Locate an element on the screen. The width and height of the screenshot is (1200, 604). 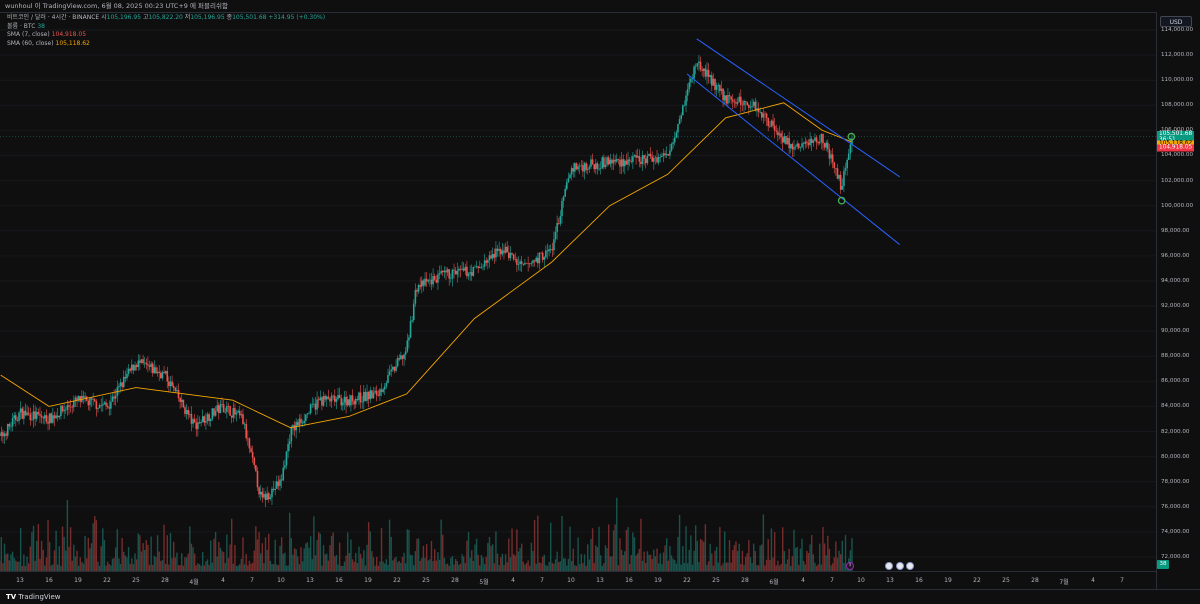
dividend-event-icon: $ is located at coordinates (850, 566).